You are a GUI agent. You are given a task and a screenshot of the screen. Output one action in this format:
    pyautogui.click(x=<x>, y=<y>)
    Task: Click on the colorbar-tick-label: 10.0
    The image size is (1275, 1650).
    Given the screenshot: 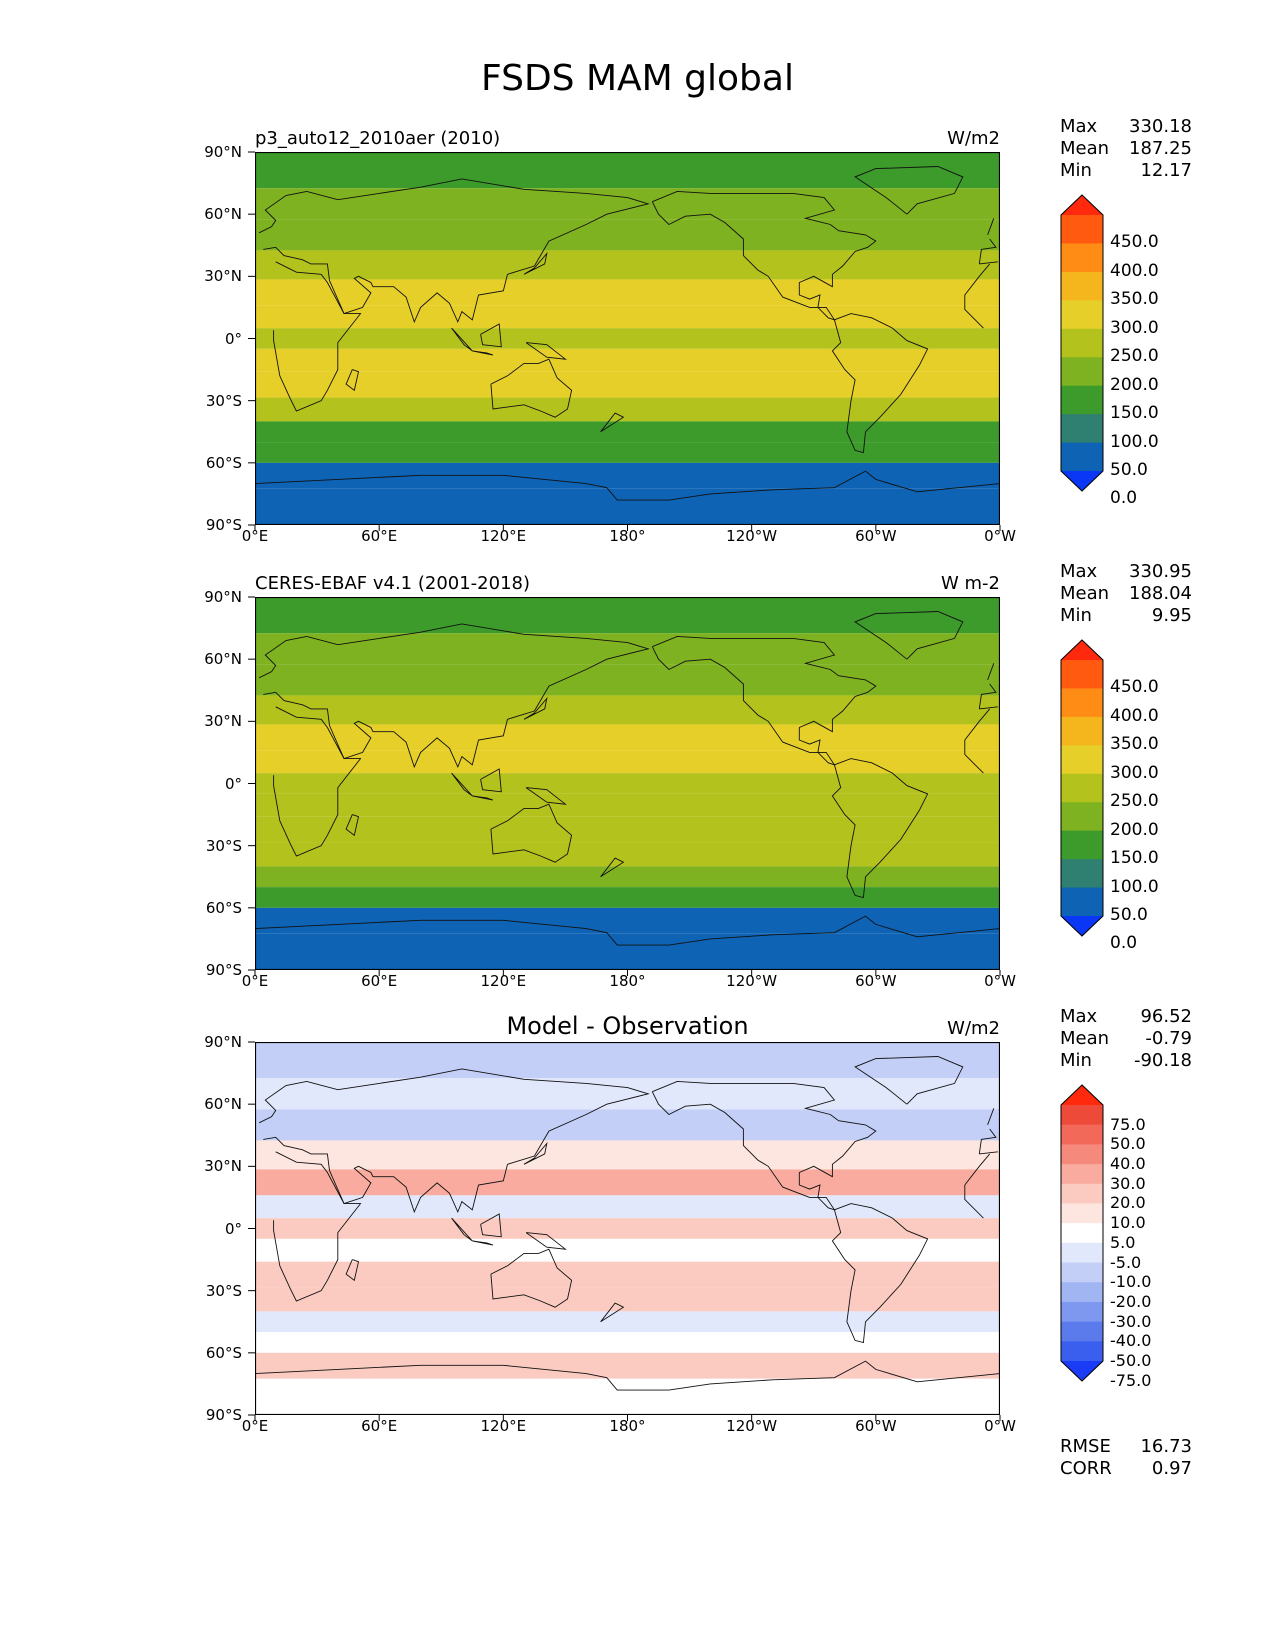 What is the action you would take?
    pyautogui.click(x=1128, y=1223)
    